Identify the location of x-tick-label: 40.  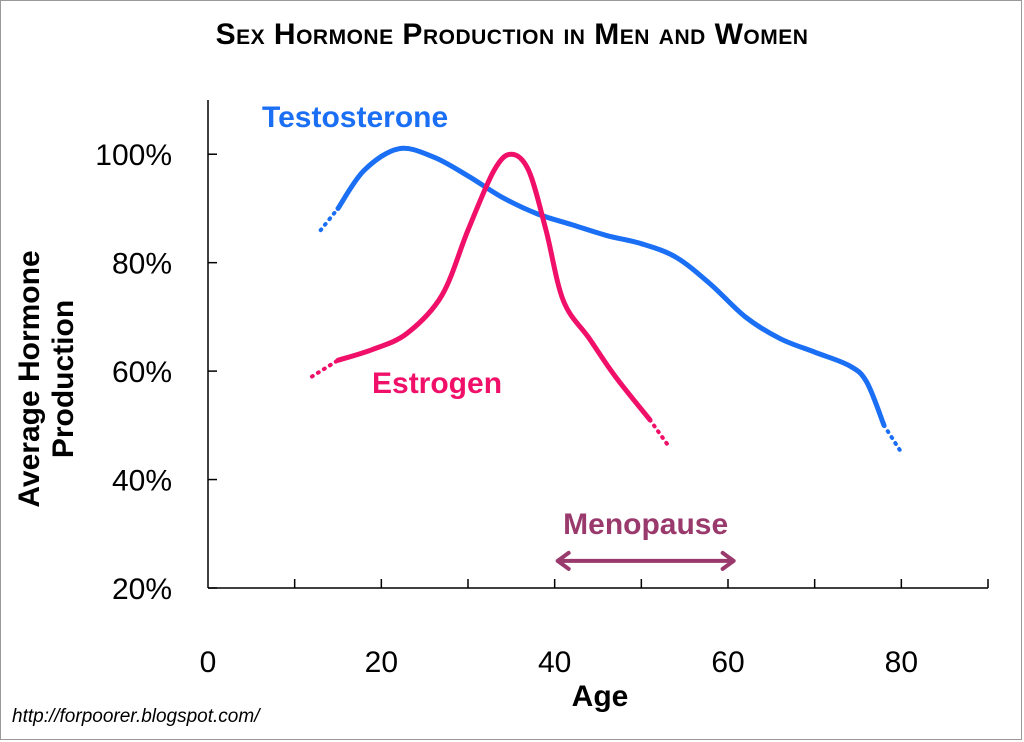
(554, 662).